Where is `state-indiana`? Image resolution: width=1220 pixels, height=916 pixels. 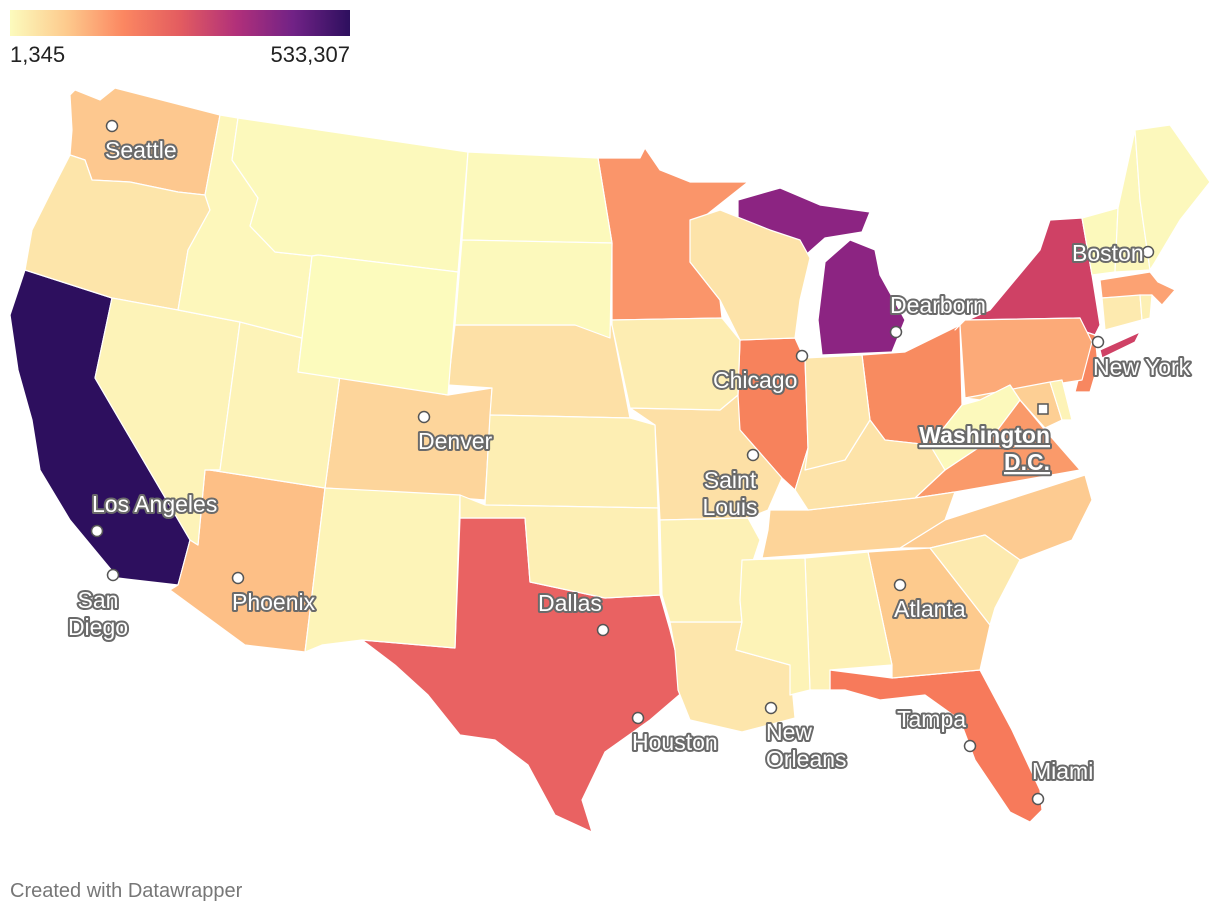
state-indiana is located at coordinates (837, 412).